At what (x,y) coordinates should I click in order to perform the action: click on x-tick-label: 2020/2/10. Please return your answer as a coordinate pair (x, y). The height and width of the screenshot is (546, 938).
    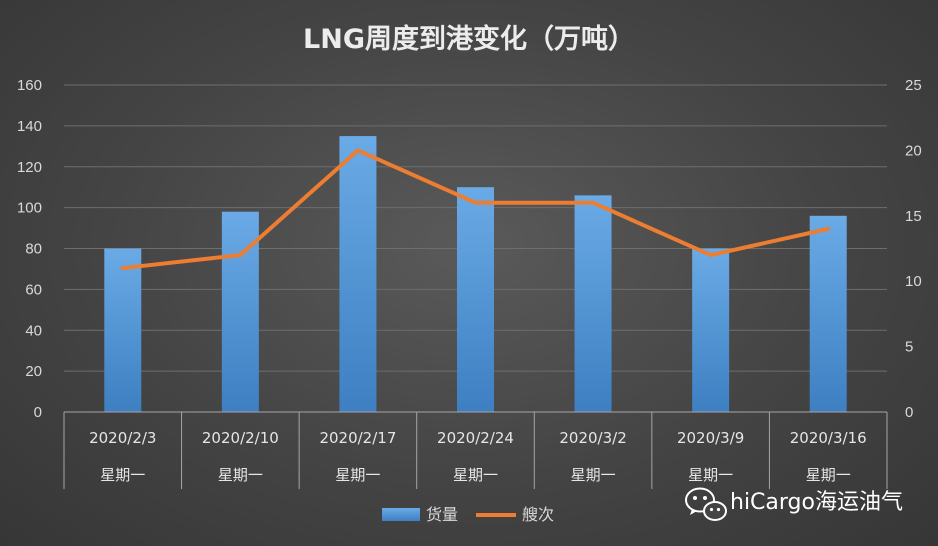
    Looking at the image, I should click on (240, 438).